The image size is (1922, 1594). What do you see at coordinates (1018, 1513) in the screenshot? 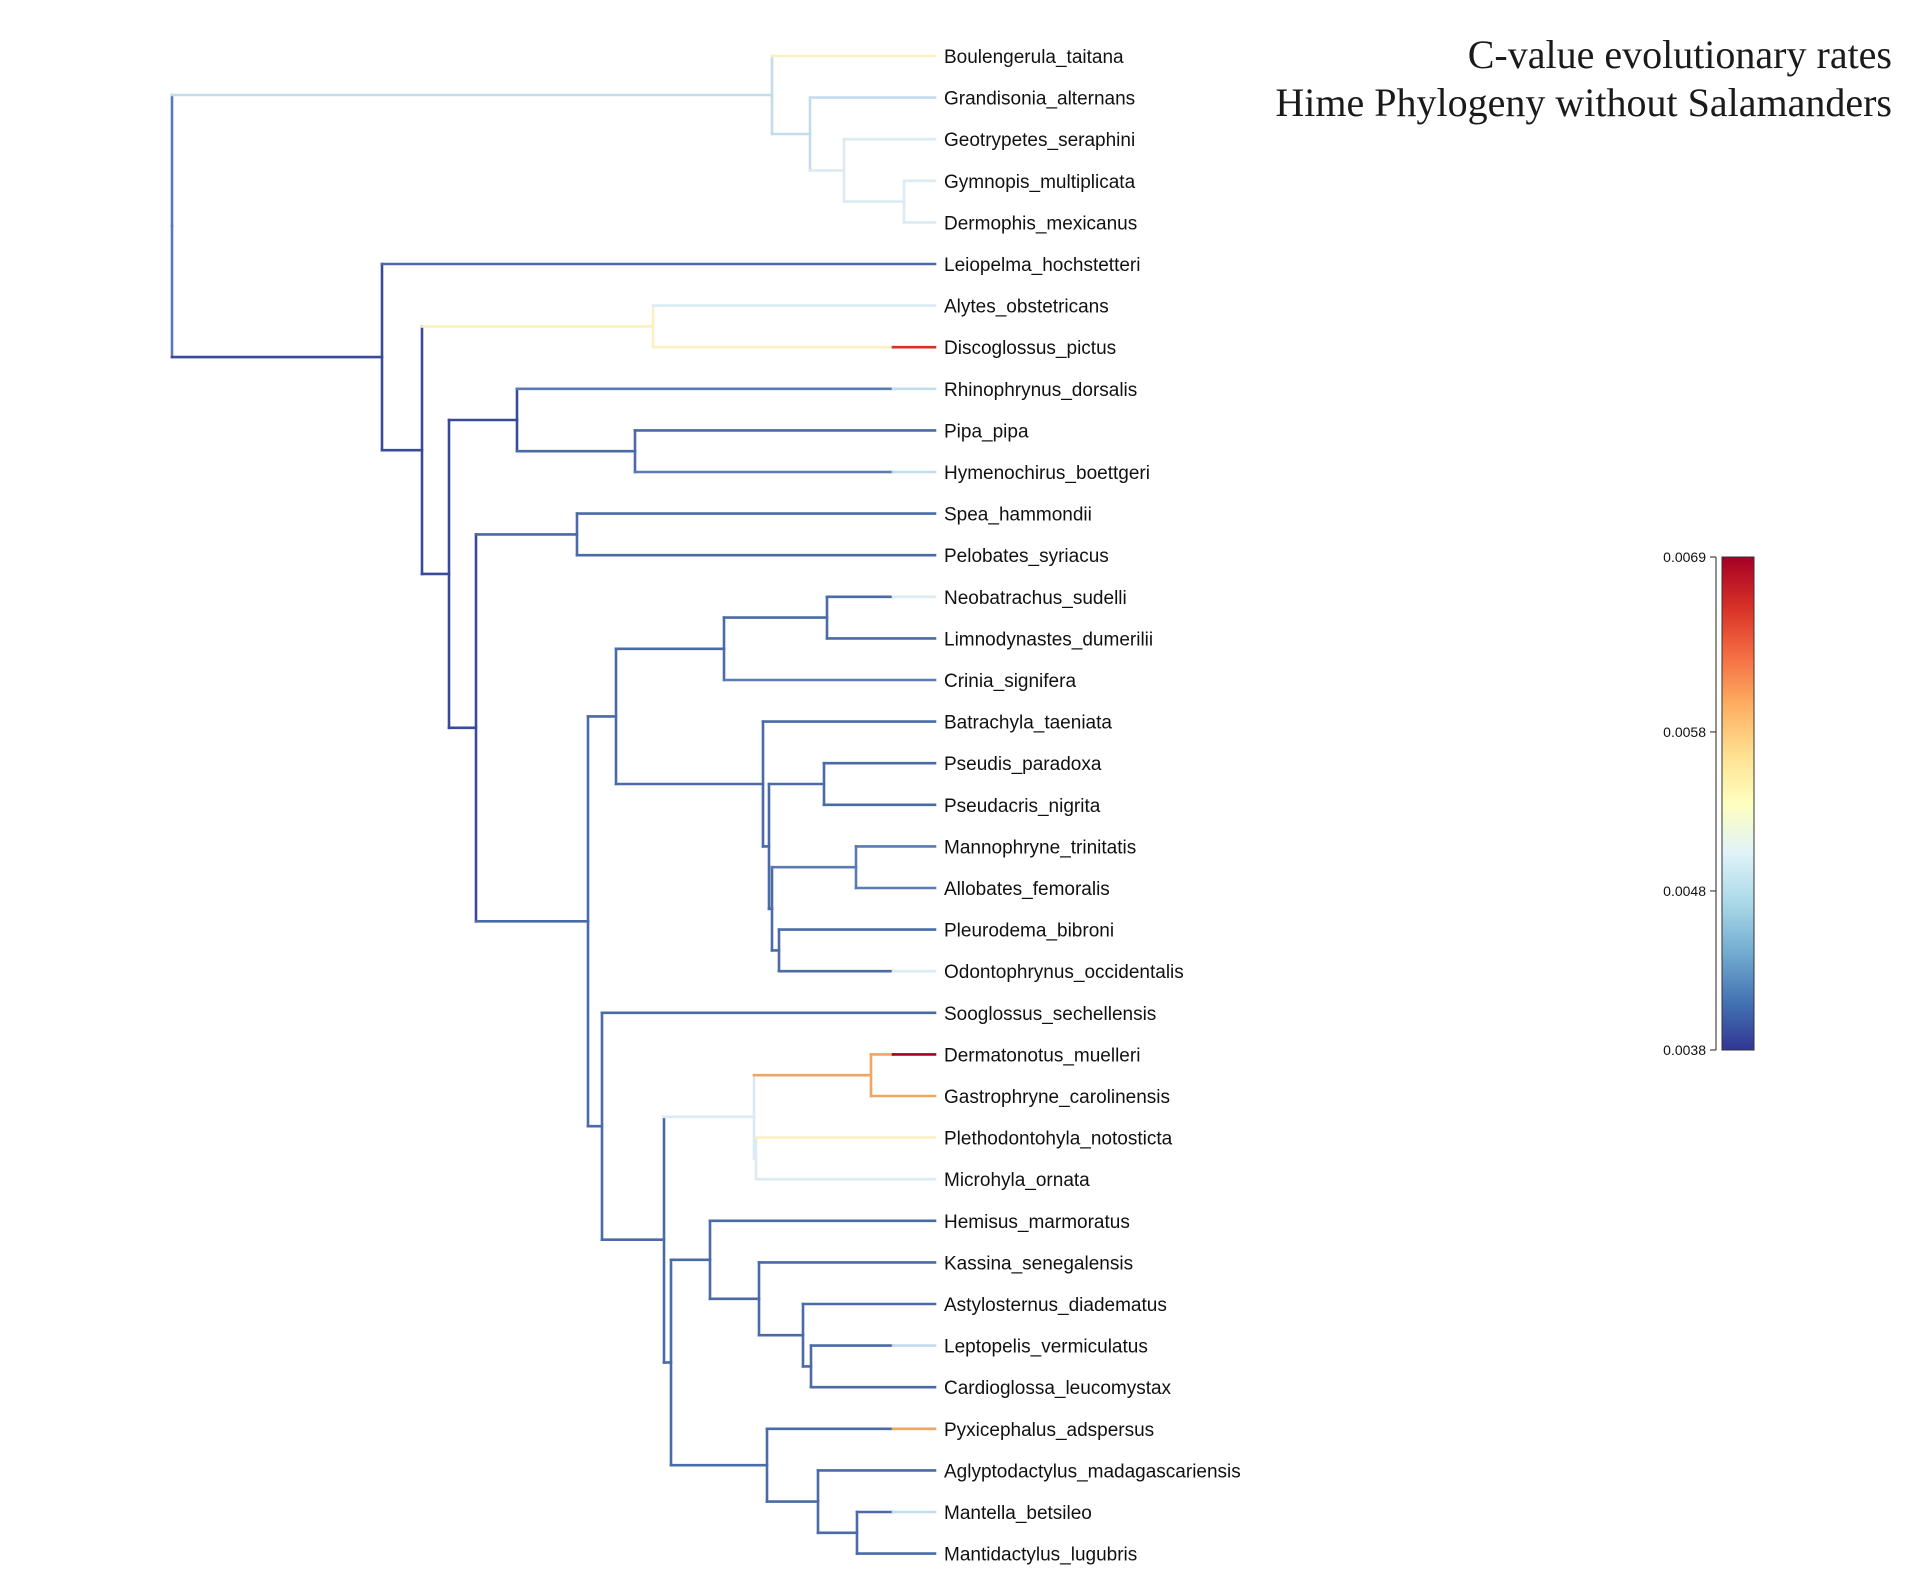
I see `tip-label: Mantella_betsileo` at bounding box center [1018, 1513].